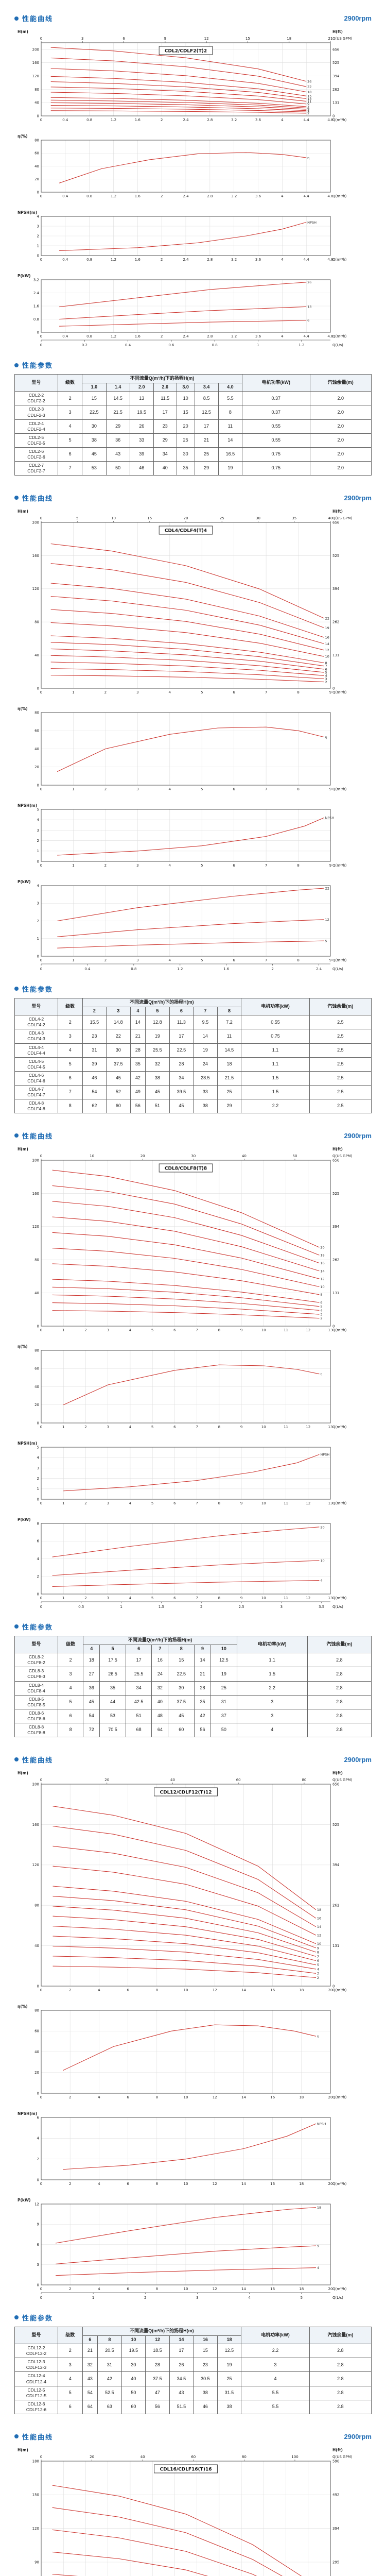 The image size is (386, 2576). Describe the element at coordinates (157, 1036) in the screenshot. I see `value-cell: 19` at that location.